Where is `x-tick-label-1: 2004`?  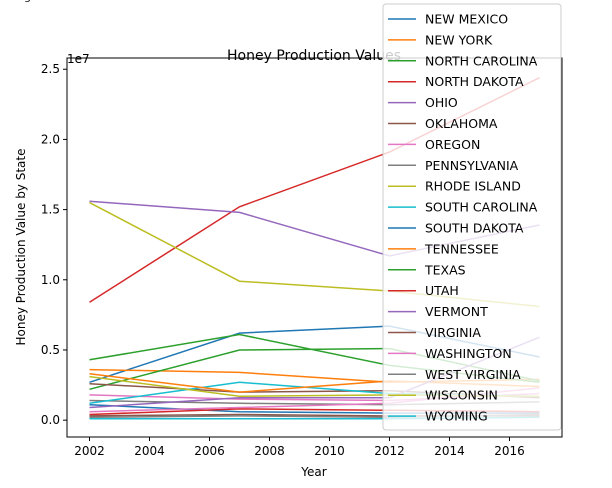 x-tick-label-1: 2004 is located at coordinates (149, 451).